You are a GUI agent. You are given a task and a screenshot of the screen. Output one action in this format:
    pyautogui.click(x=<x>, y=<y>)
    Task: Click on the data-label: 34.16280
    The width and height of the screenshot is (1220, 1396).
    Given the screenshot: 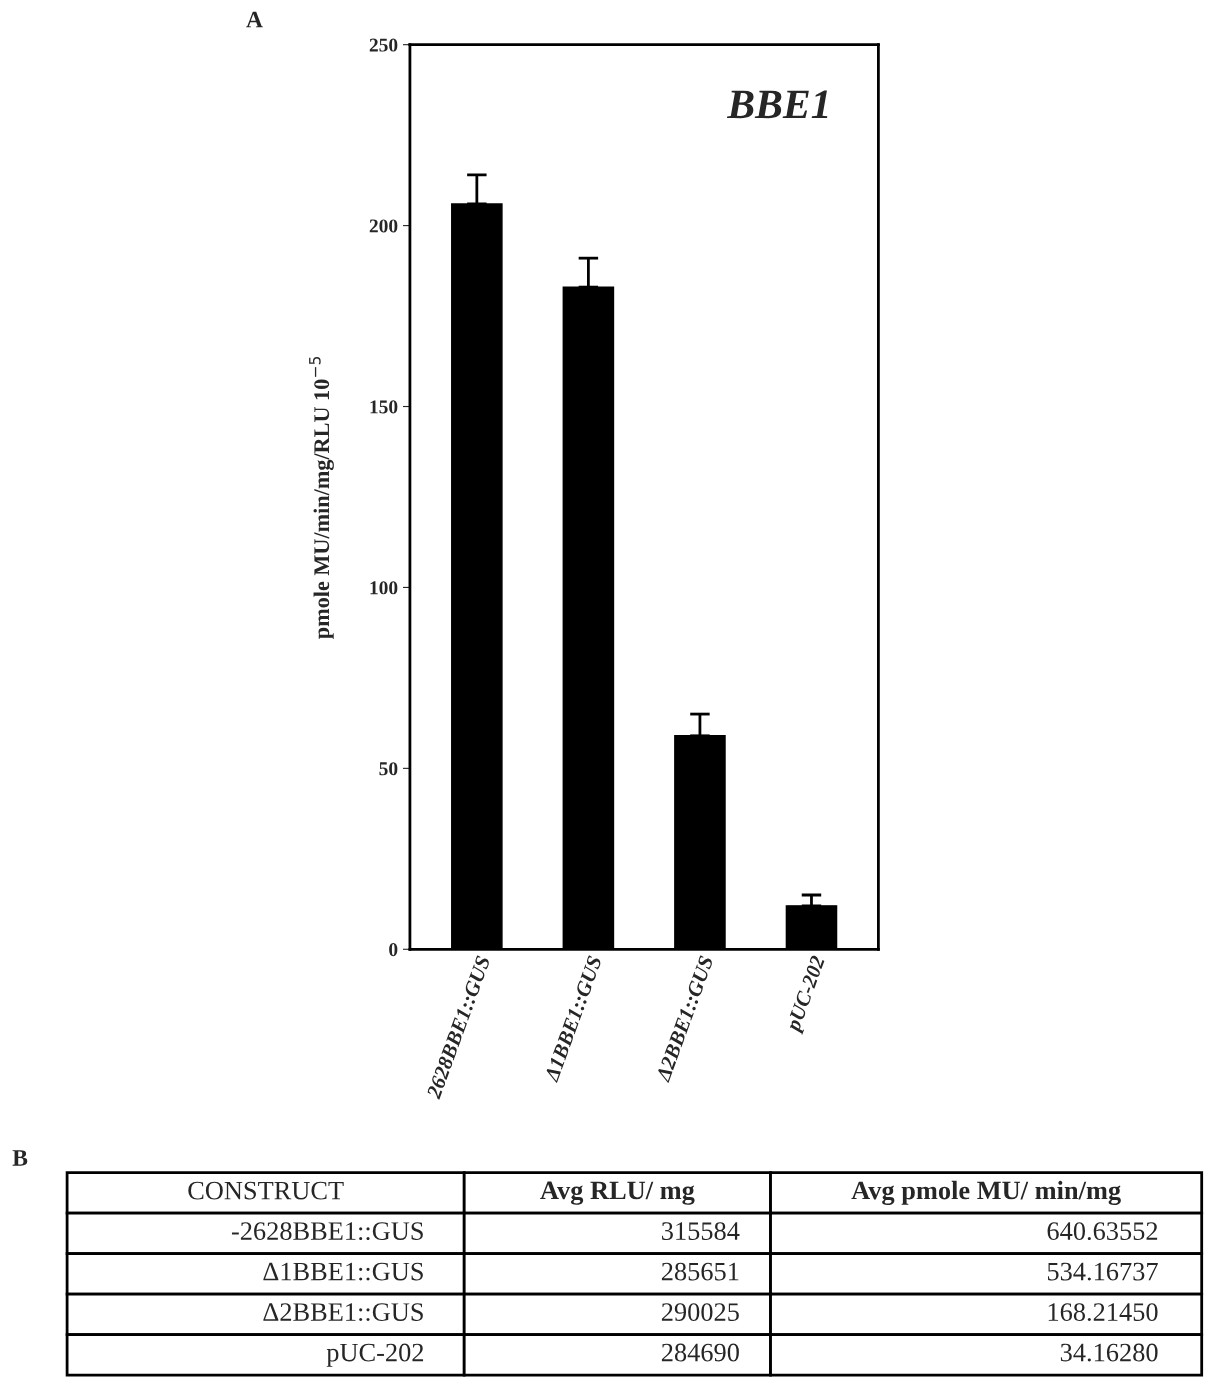 What is the action you would take?
    pyautogui.click(x=1109, y=1352)
    